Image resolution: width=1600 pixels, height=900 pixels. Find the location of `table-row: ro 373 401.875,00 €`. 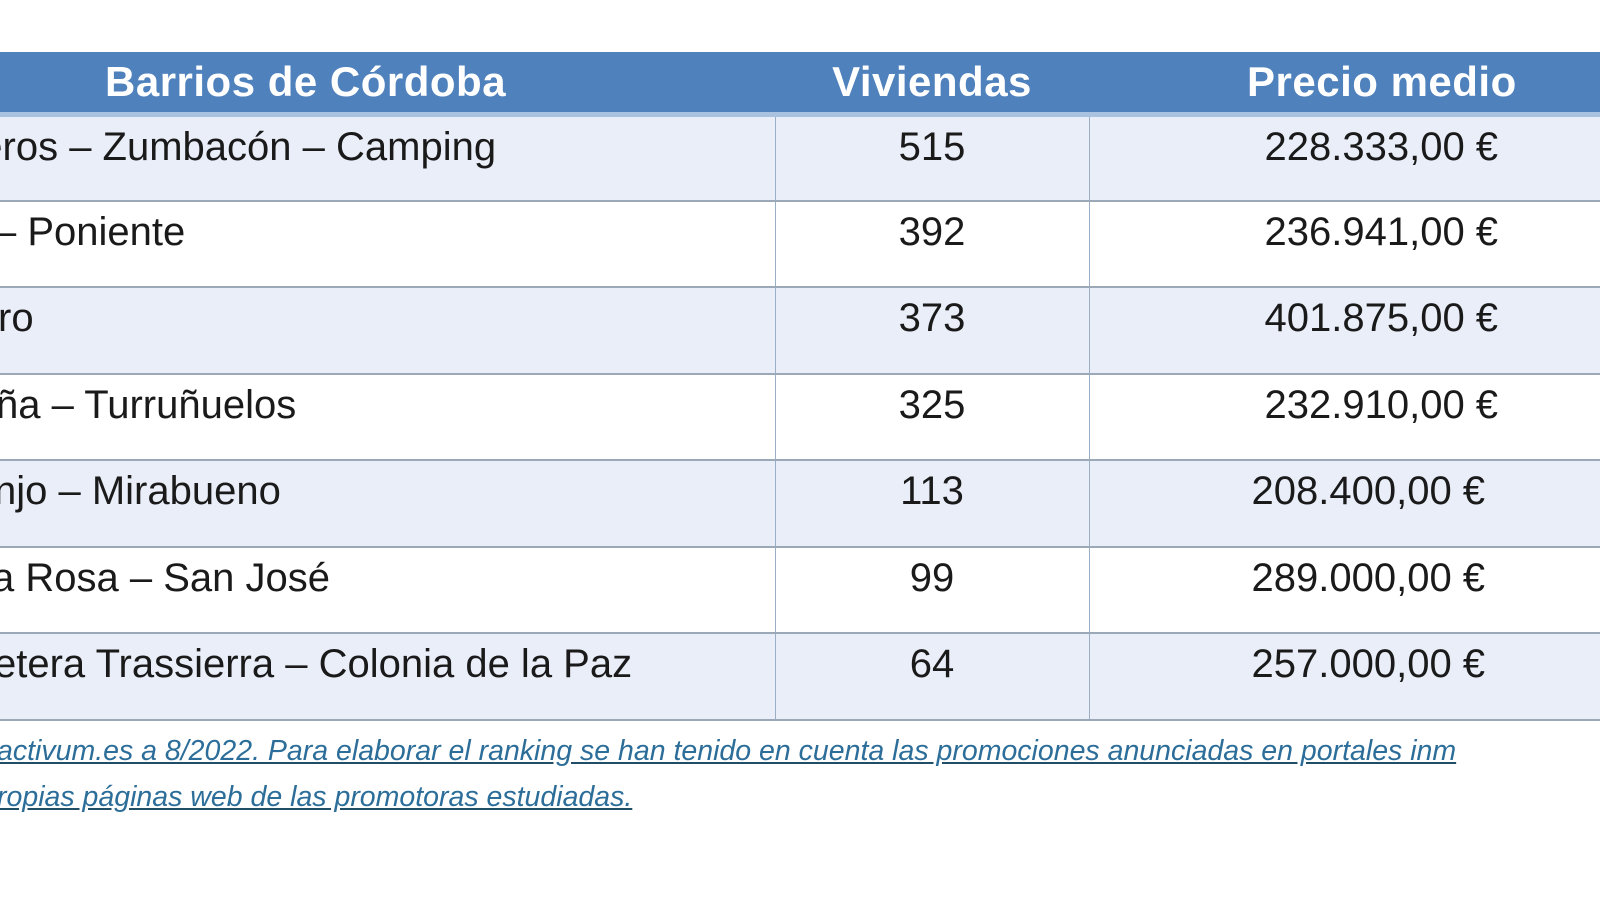

table-row: ro 373 401.875,00 € is located at coordinates (800, 331).